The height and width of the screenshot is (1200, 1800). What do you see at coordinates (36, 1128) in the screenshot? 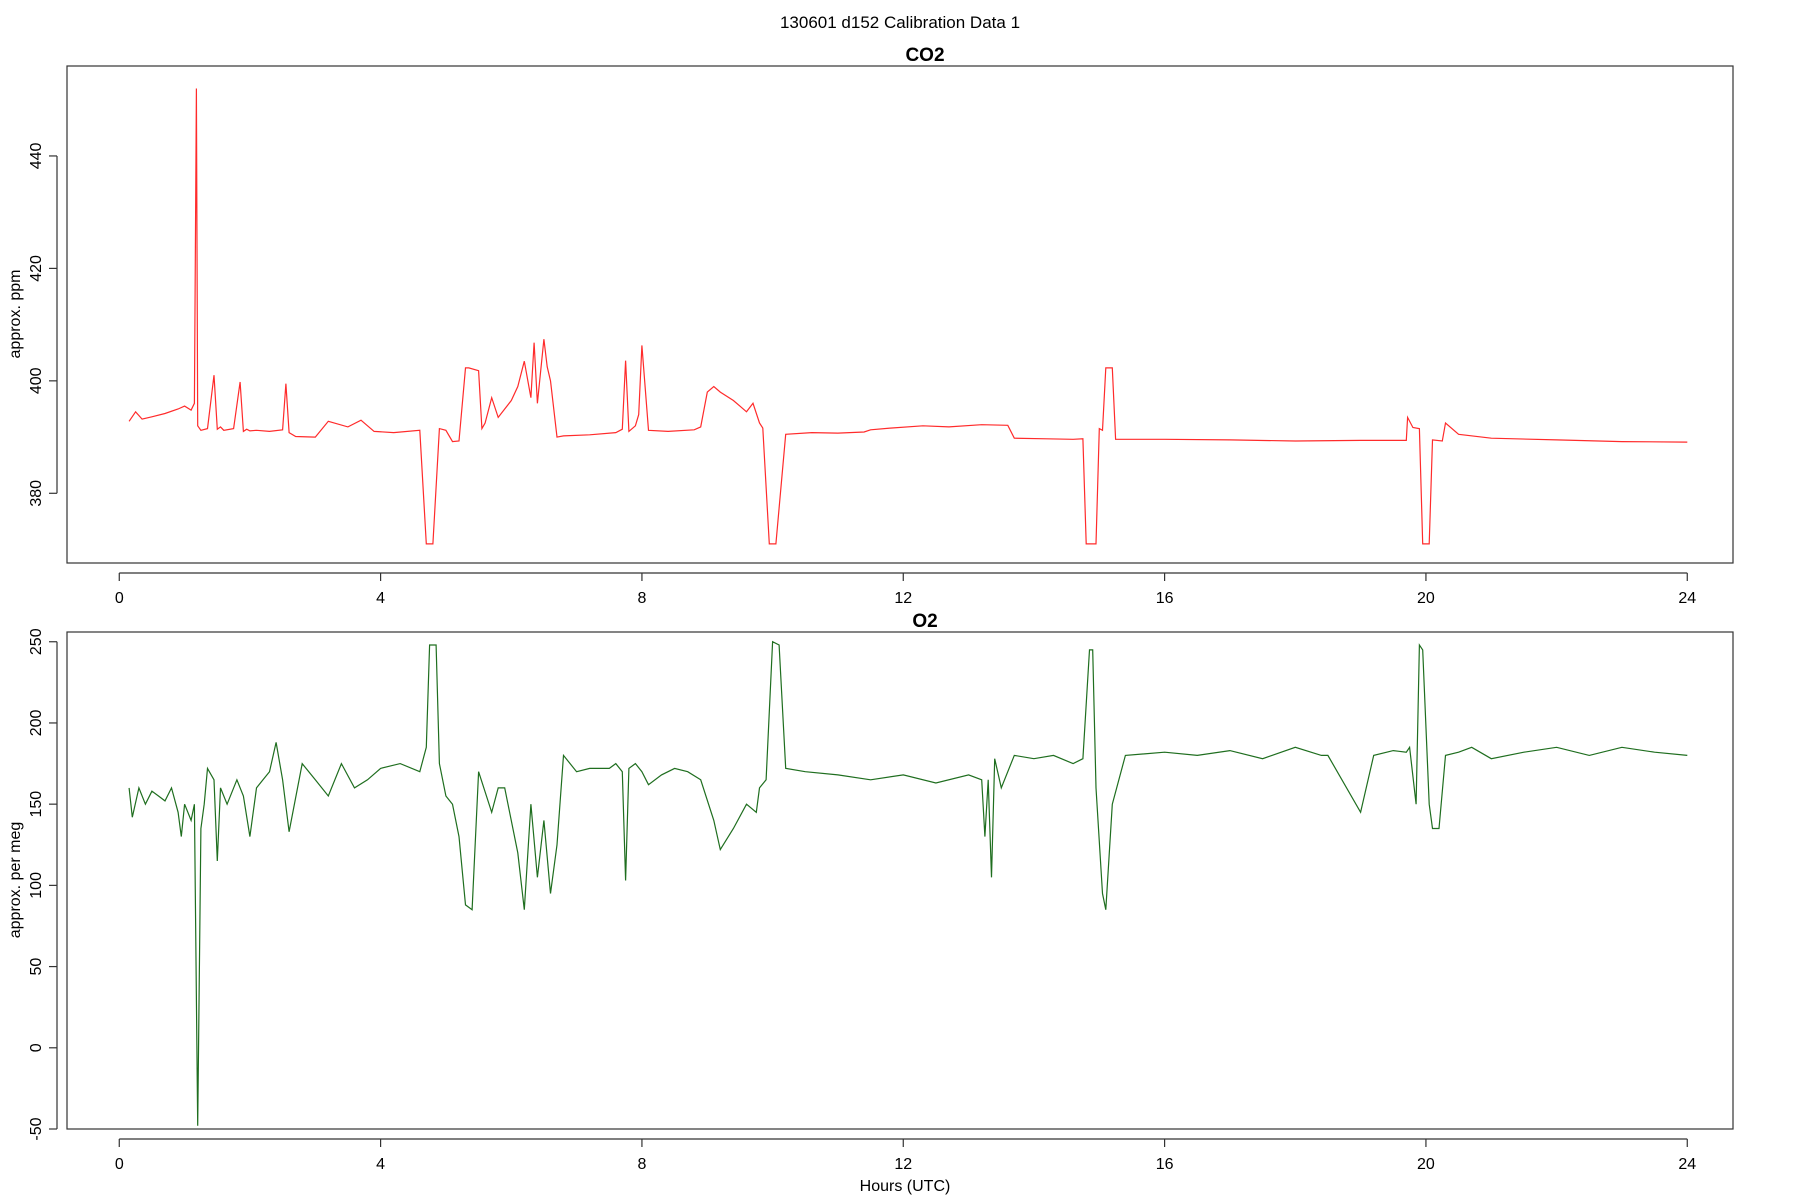
I see `o2-y-tick-label: -50` at bounding box center [36, 1128].